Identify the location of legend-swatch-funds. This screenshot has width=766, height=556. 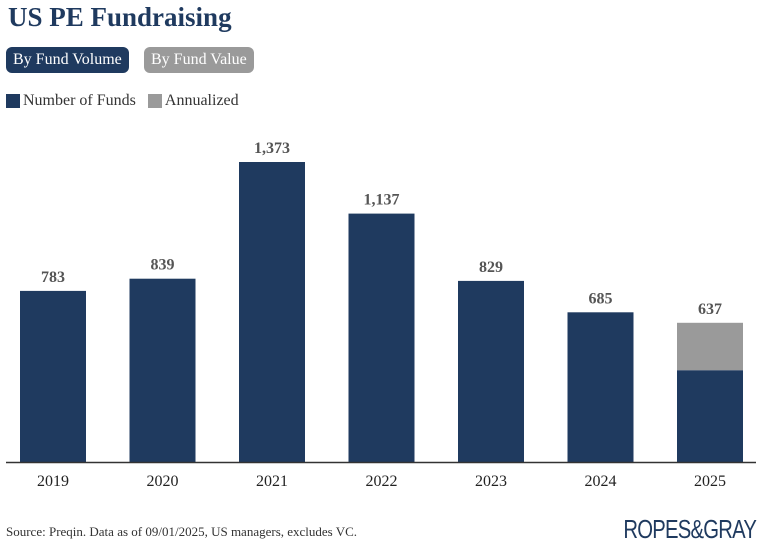
(13, 101).